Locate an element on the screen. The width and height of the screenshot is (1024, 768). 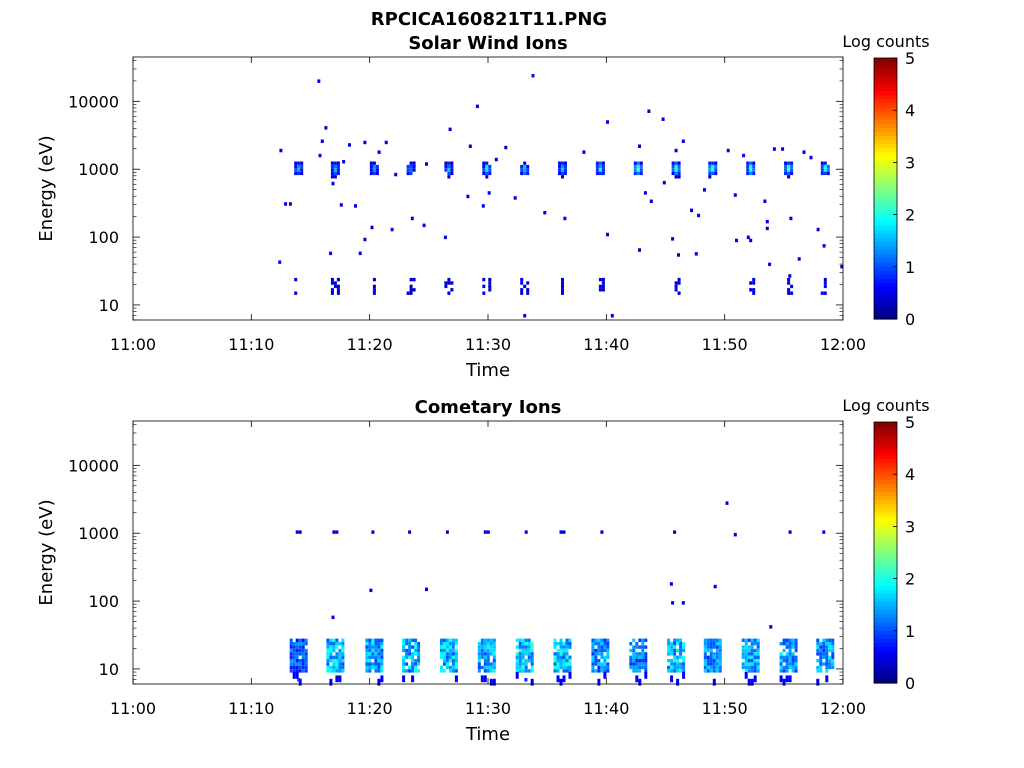
x-tick-label: 11:50 is located at coordinates (725, 708).